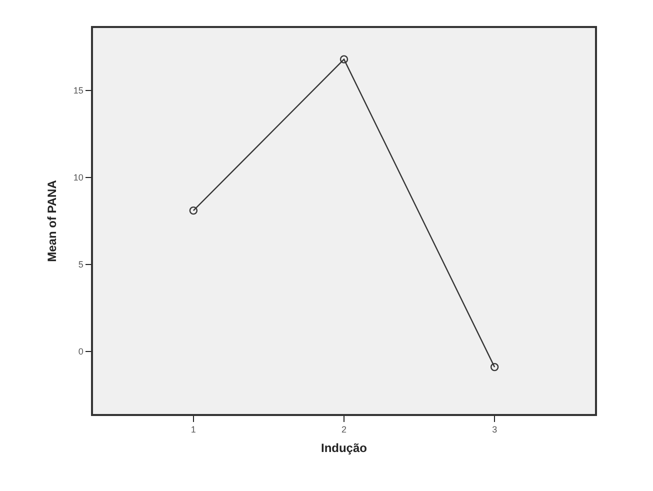  What do you see at coordinates (193, 429) in the screenshot?
I see `x-tick-label: 1` at bounding box center [193, 429].